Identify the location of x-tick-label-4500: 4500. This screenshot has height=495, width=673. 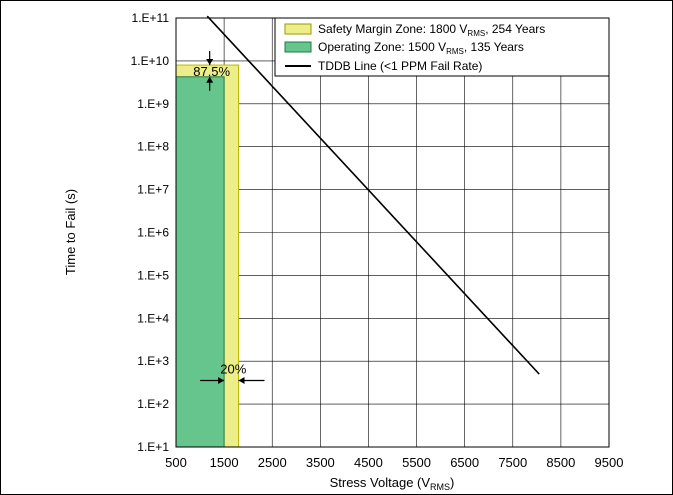
(368, 462).